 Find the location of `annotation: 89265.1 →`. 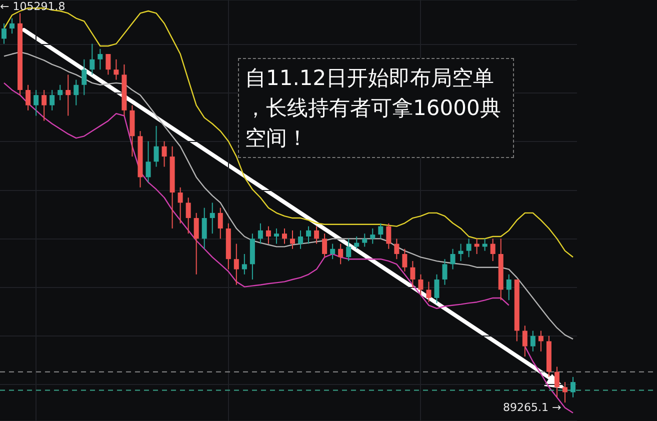

annotation: 89265.1 → is located at coordinates (532, 407).